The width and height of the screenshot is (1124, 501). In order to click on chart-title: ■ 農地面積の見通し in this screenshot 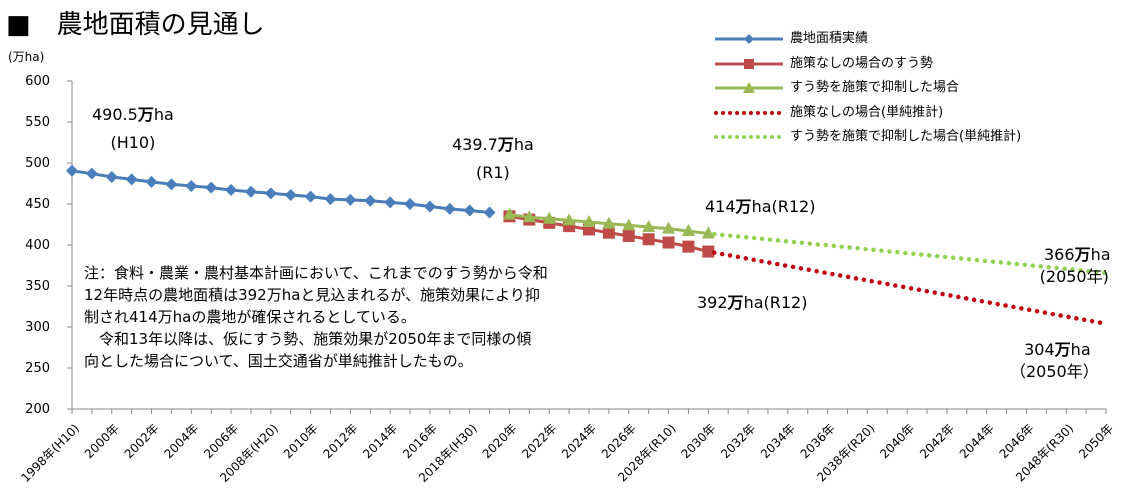, I will do `click(135, 25)`.